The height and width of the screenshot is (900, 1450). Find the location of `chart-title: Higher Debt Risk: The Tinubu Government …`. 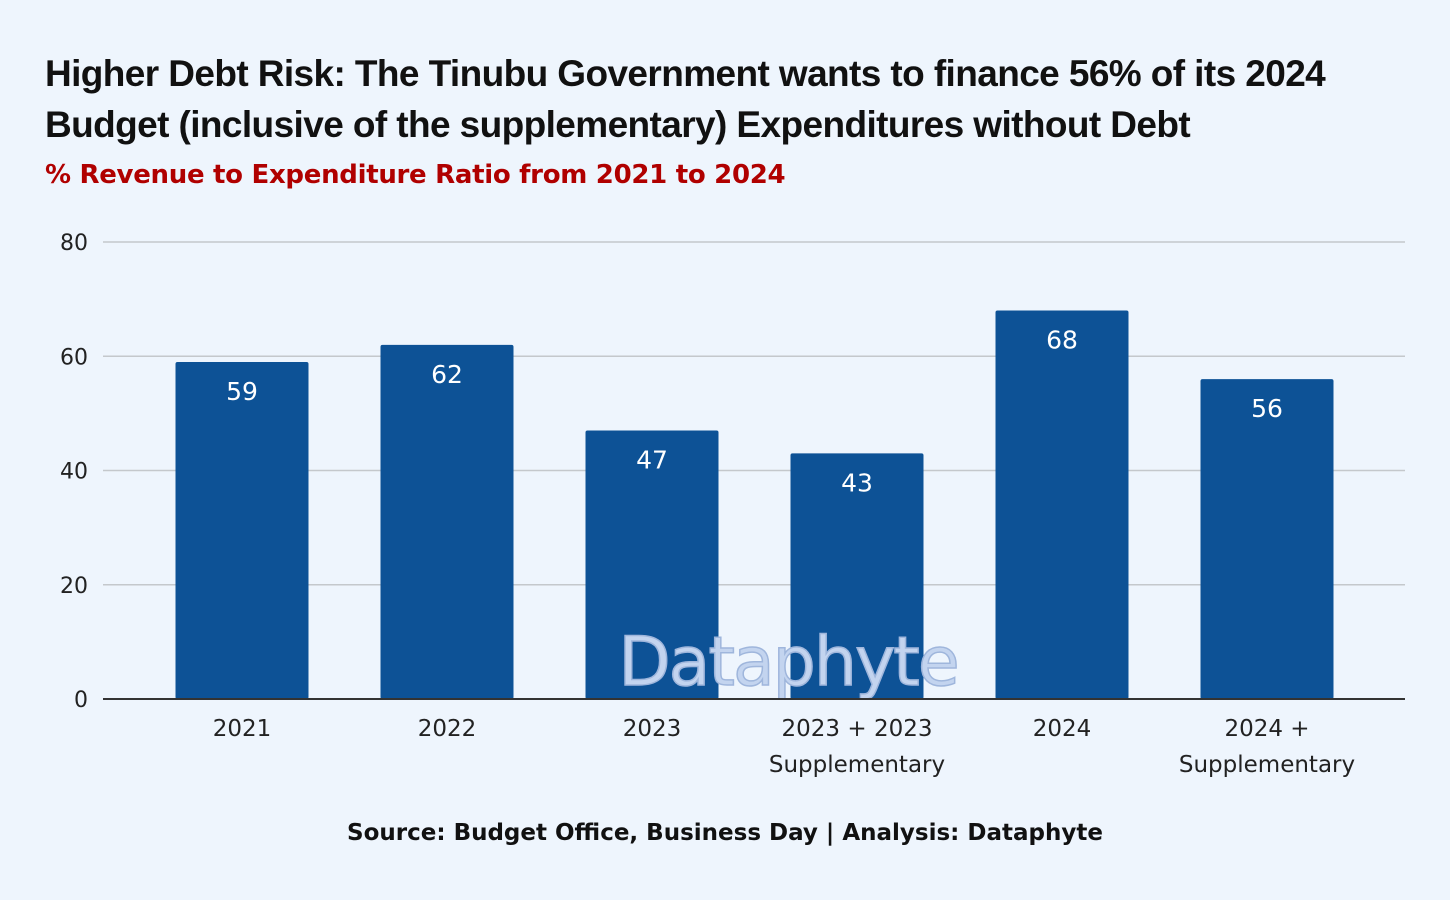

chart-title: Higher Debt Risk: The Tinubu Government … is located at coordinates (685, 99).